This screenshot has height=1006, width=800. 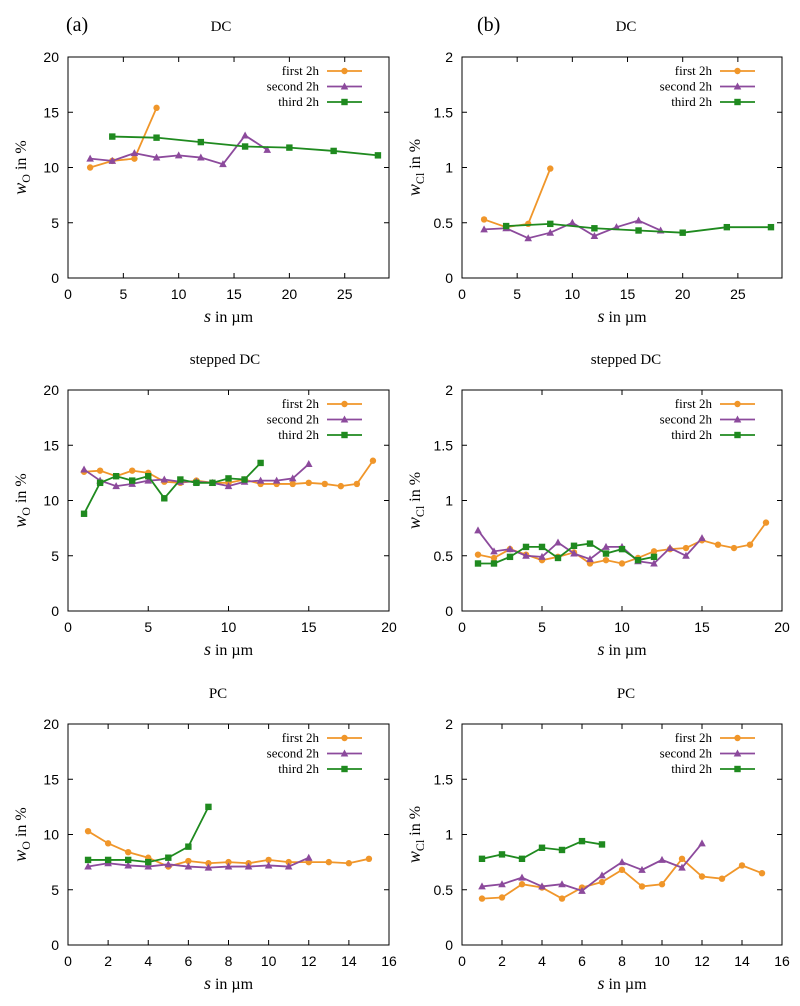 What do you see at coordinates (415, 156) in the screenshot?
I see `y-axis-unit: in %` at bounding box center [415, 156].